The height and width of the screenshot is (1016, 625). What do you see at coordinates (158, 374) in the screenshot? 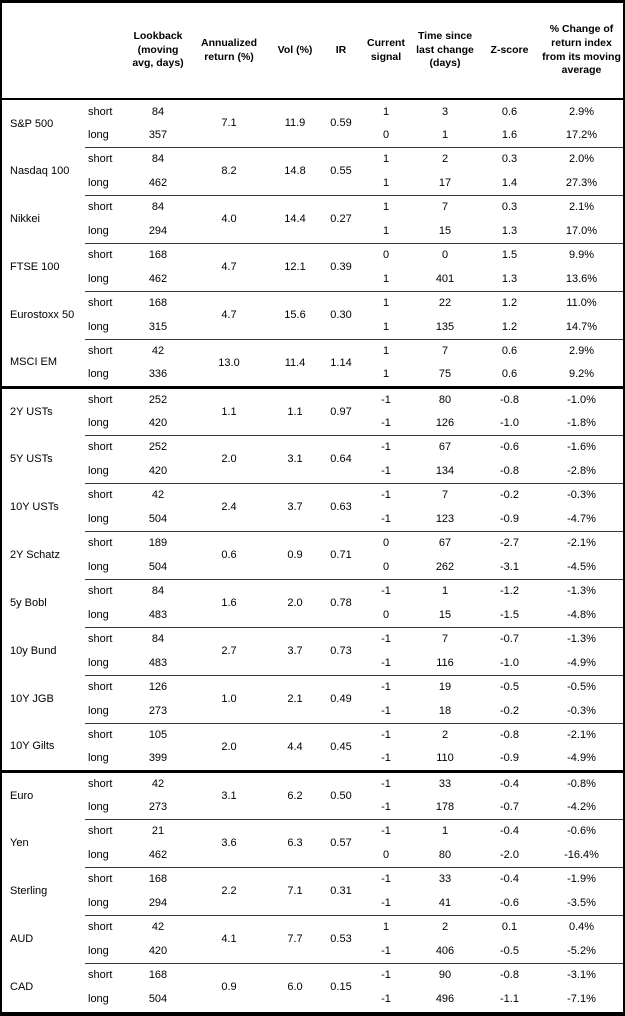
I see `lookback-value-long: 336` at bounding box center [158, 374].